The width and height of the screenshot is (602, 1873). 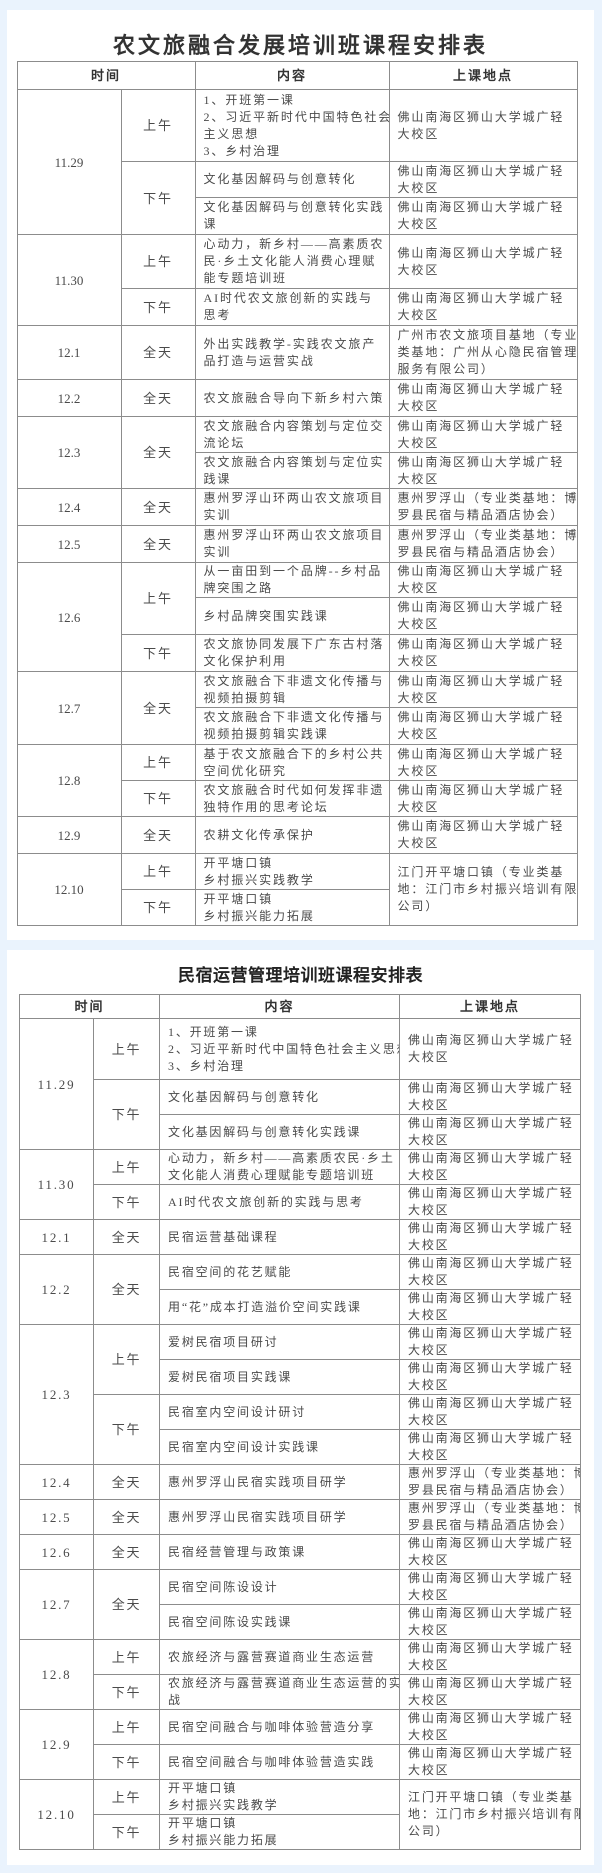 What do you see at coordinates (280, 1412) in the screenshot?
I see `content-cell: 民宿室内空间设计研讨` at bounding box center [280, 1412].